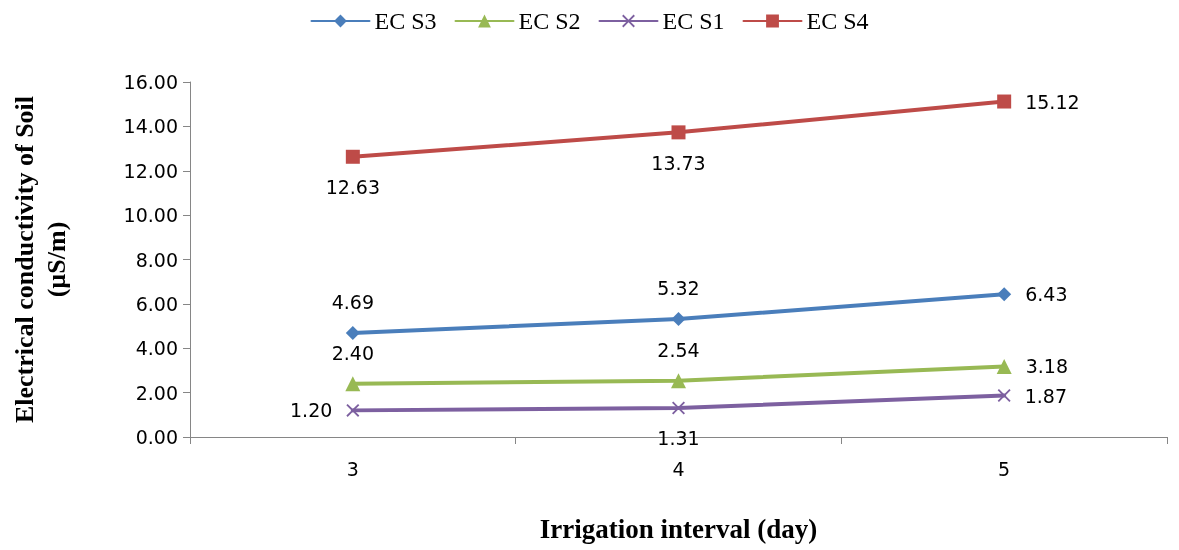 Image resolution: width=1179 pixels, height=550 pixels. What do you see at coordinates (40, 259) in the screenshot?
I see `y-axis-title: Electrical conductivity of Soil (µS/m)` at bounding box center [40, 259].